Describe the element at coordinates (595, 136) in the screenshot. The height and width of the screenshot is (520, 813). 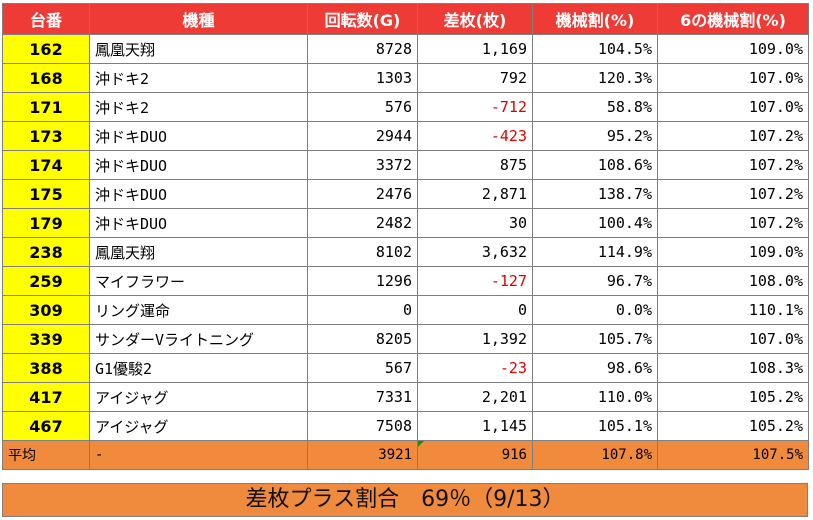
I see `cell-payout: 95.2%` at that location.